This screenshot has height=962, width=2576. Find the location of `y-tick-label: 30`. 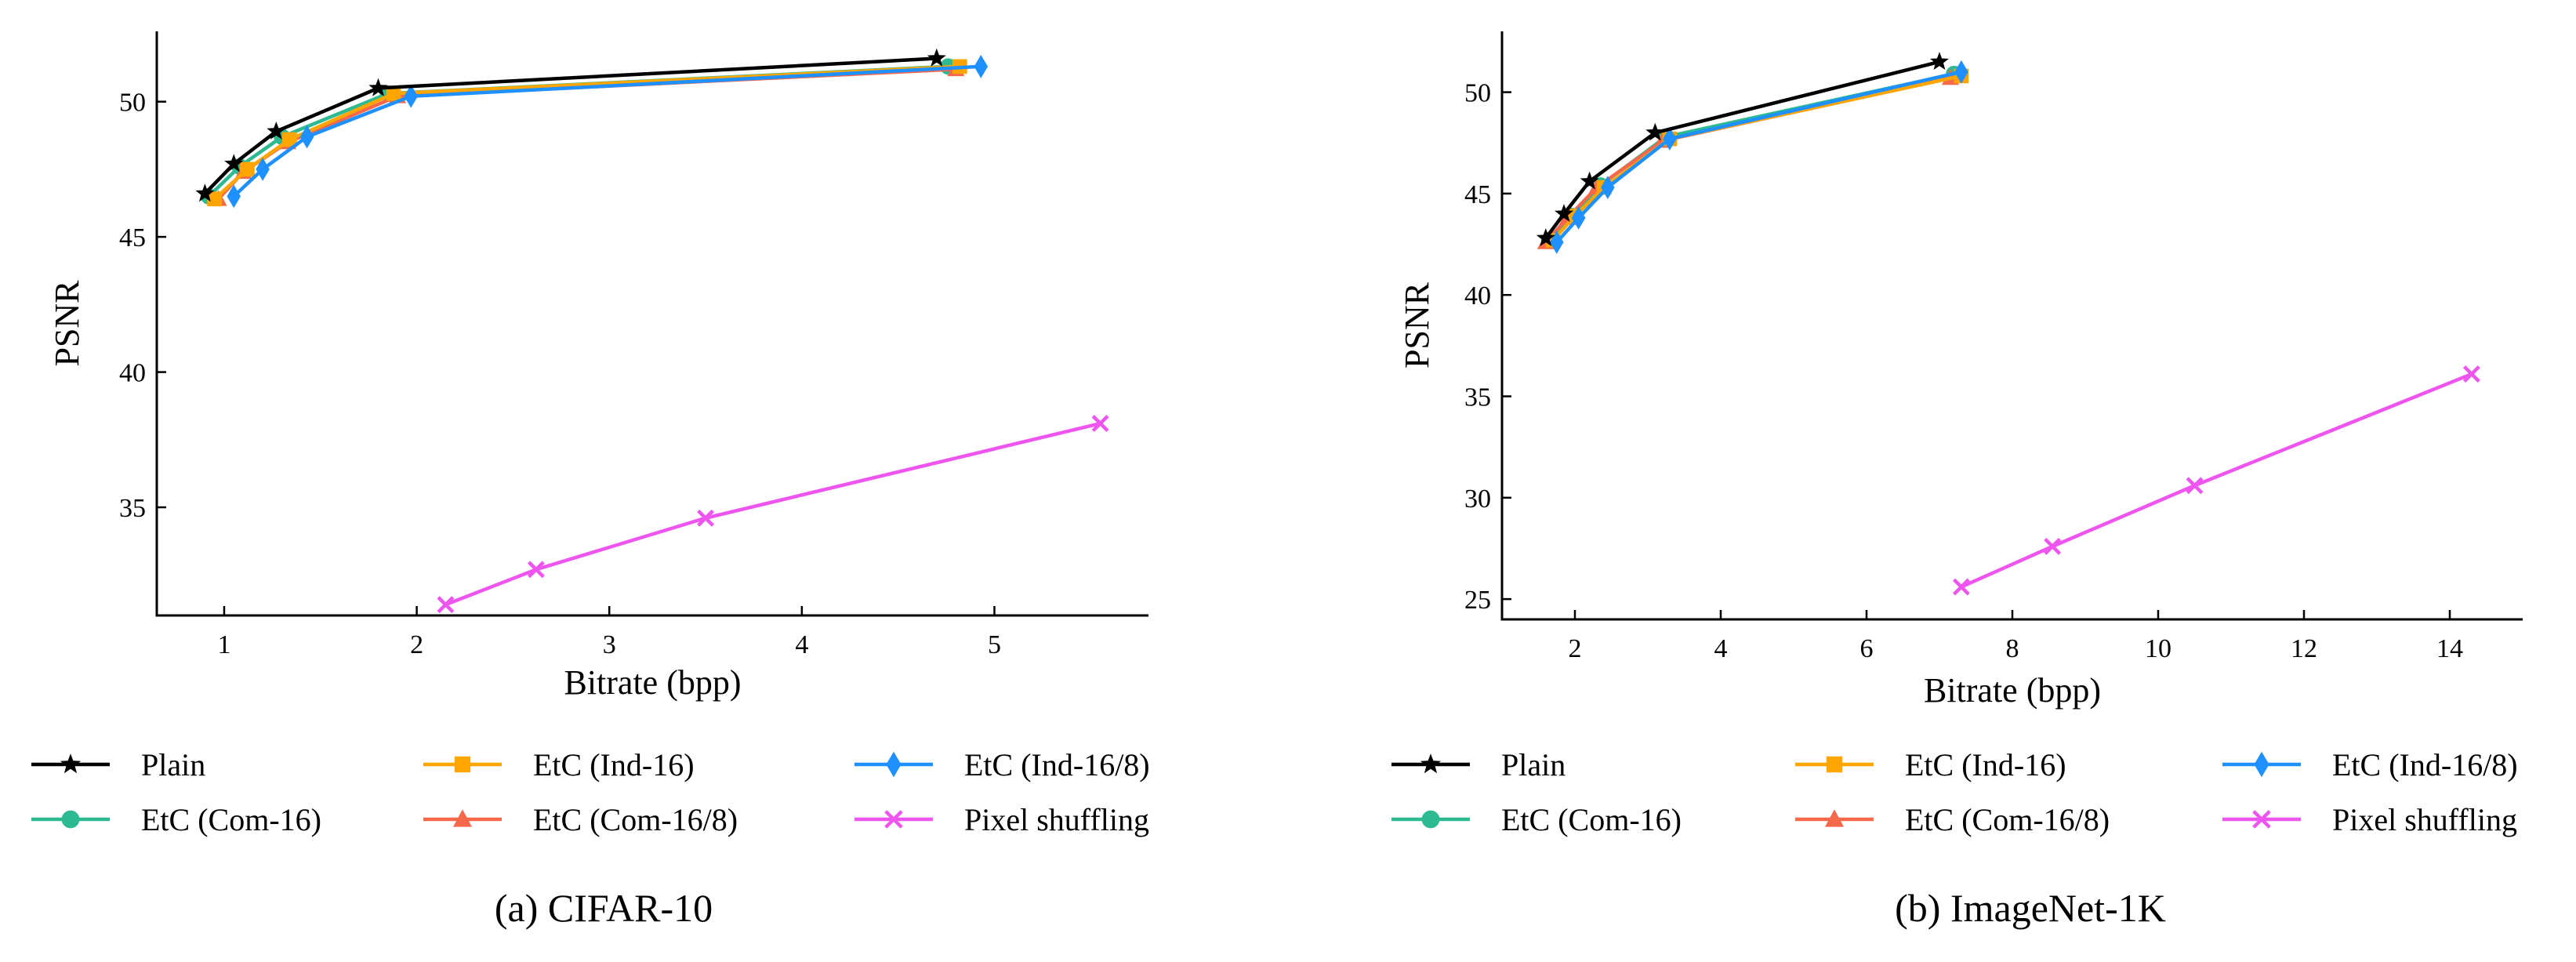

y-tick-label: 30 is located at coordinates (1478, 499).